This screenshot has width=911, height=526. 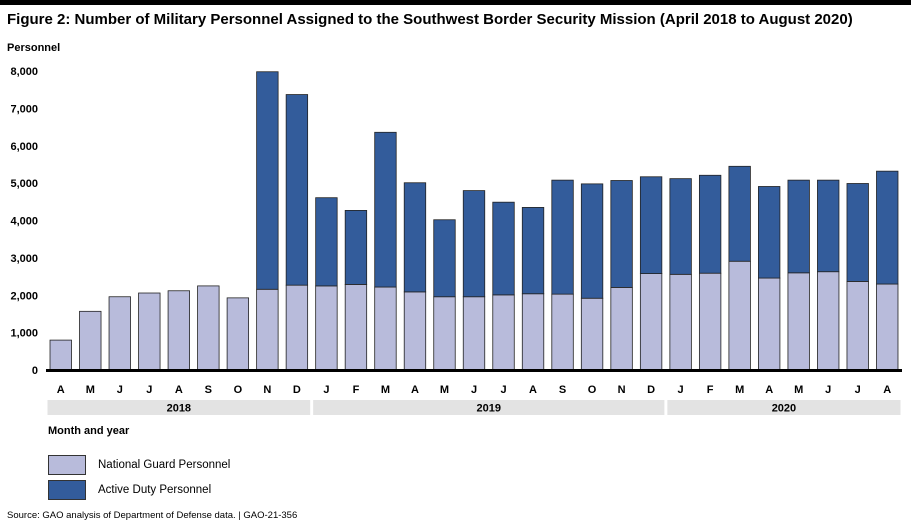 What do you see at coordinates (89, 431) in the screenshot?
I see `x-axis-label: Month and year` at bounding box center [89, 431].